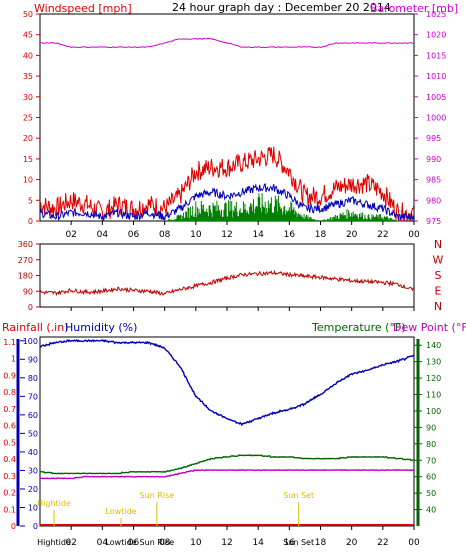 The image size is (466, 555). What do you see at coordinates (28, 180) in the screenshot?
I see `wind-y-tick-label: 10` at bounding box center [28, 180].